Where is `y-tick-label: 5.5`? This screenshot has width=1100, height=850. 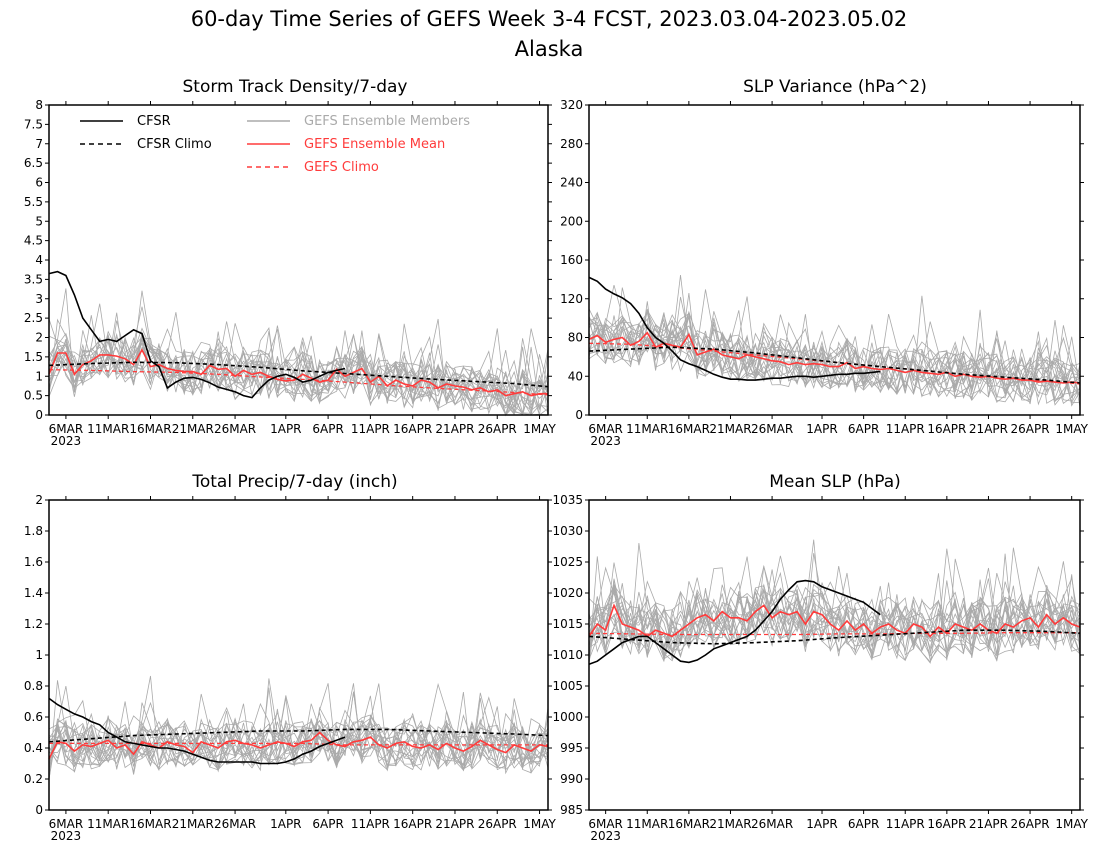 y-tick-label: 5.5 is located at coordinates (33, 202).